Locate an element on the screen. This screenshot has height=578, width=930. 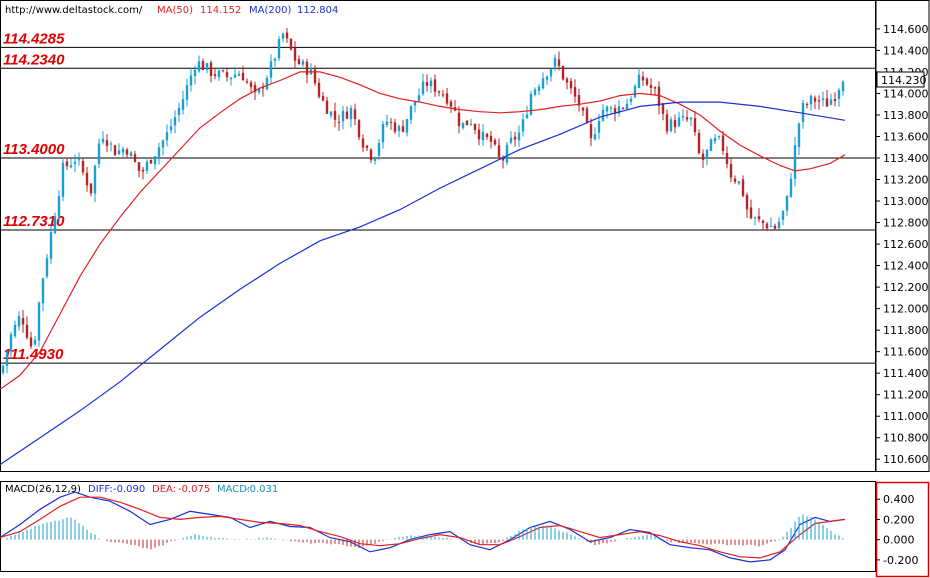
macd-tick-label: 0.400 is located at coordinates (899, 499).